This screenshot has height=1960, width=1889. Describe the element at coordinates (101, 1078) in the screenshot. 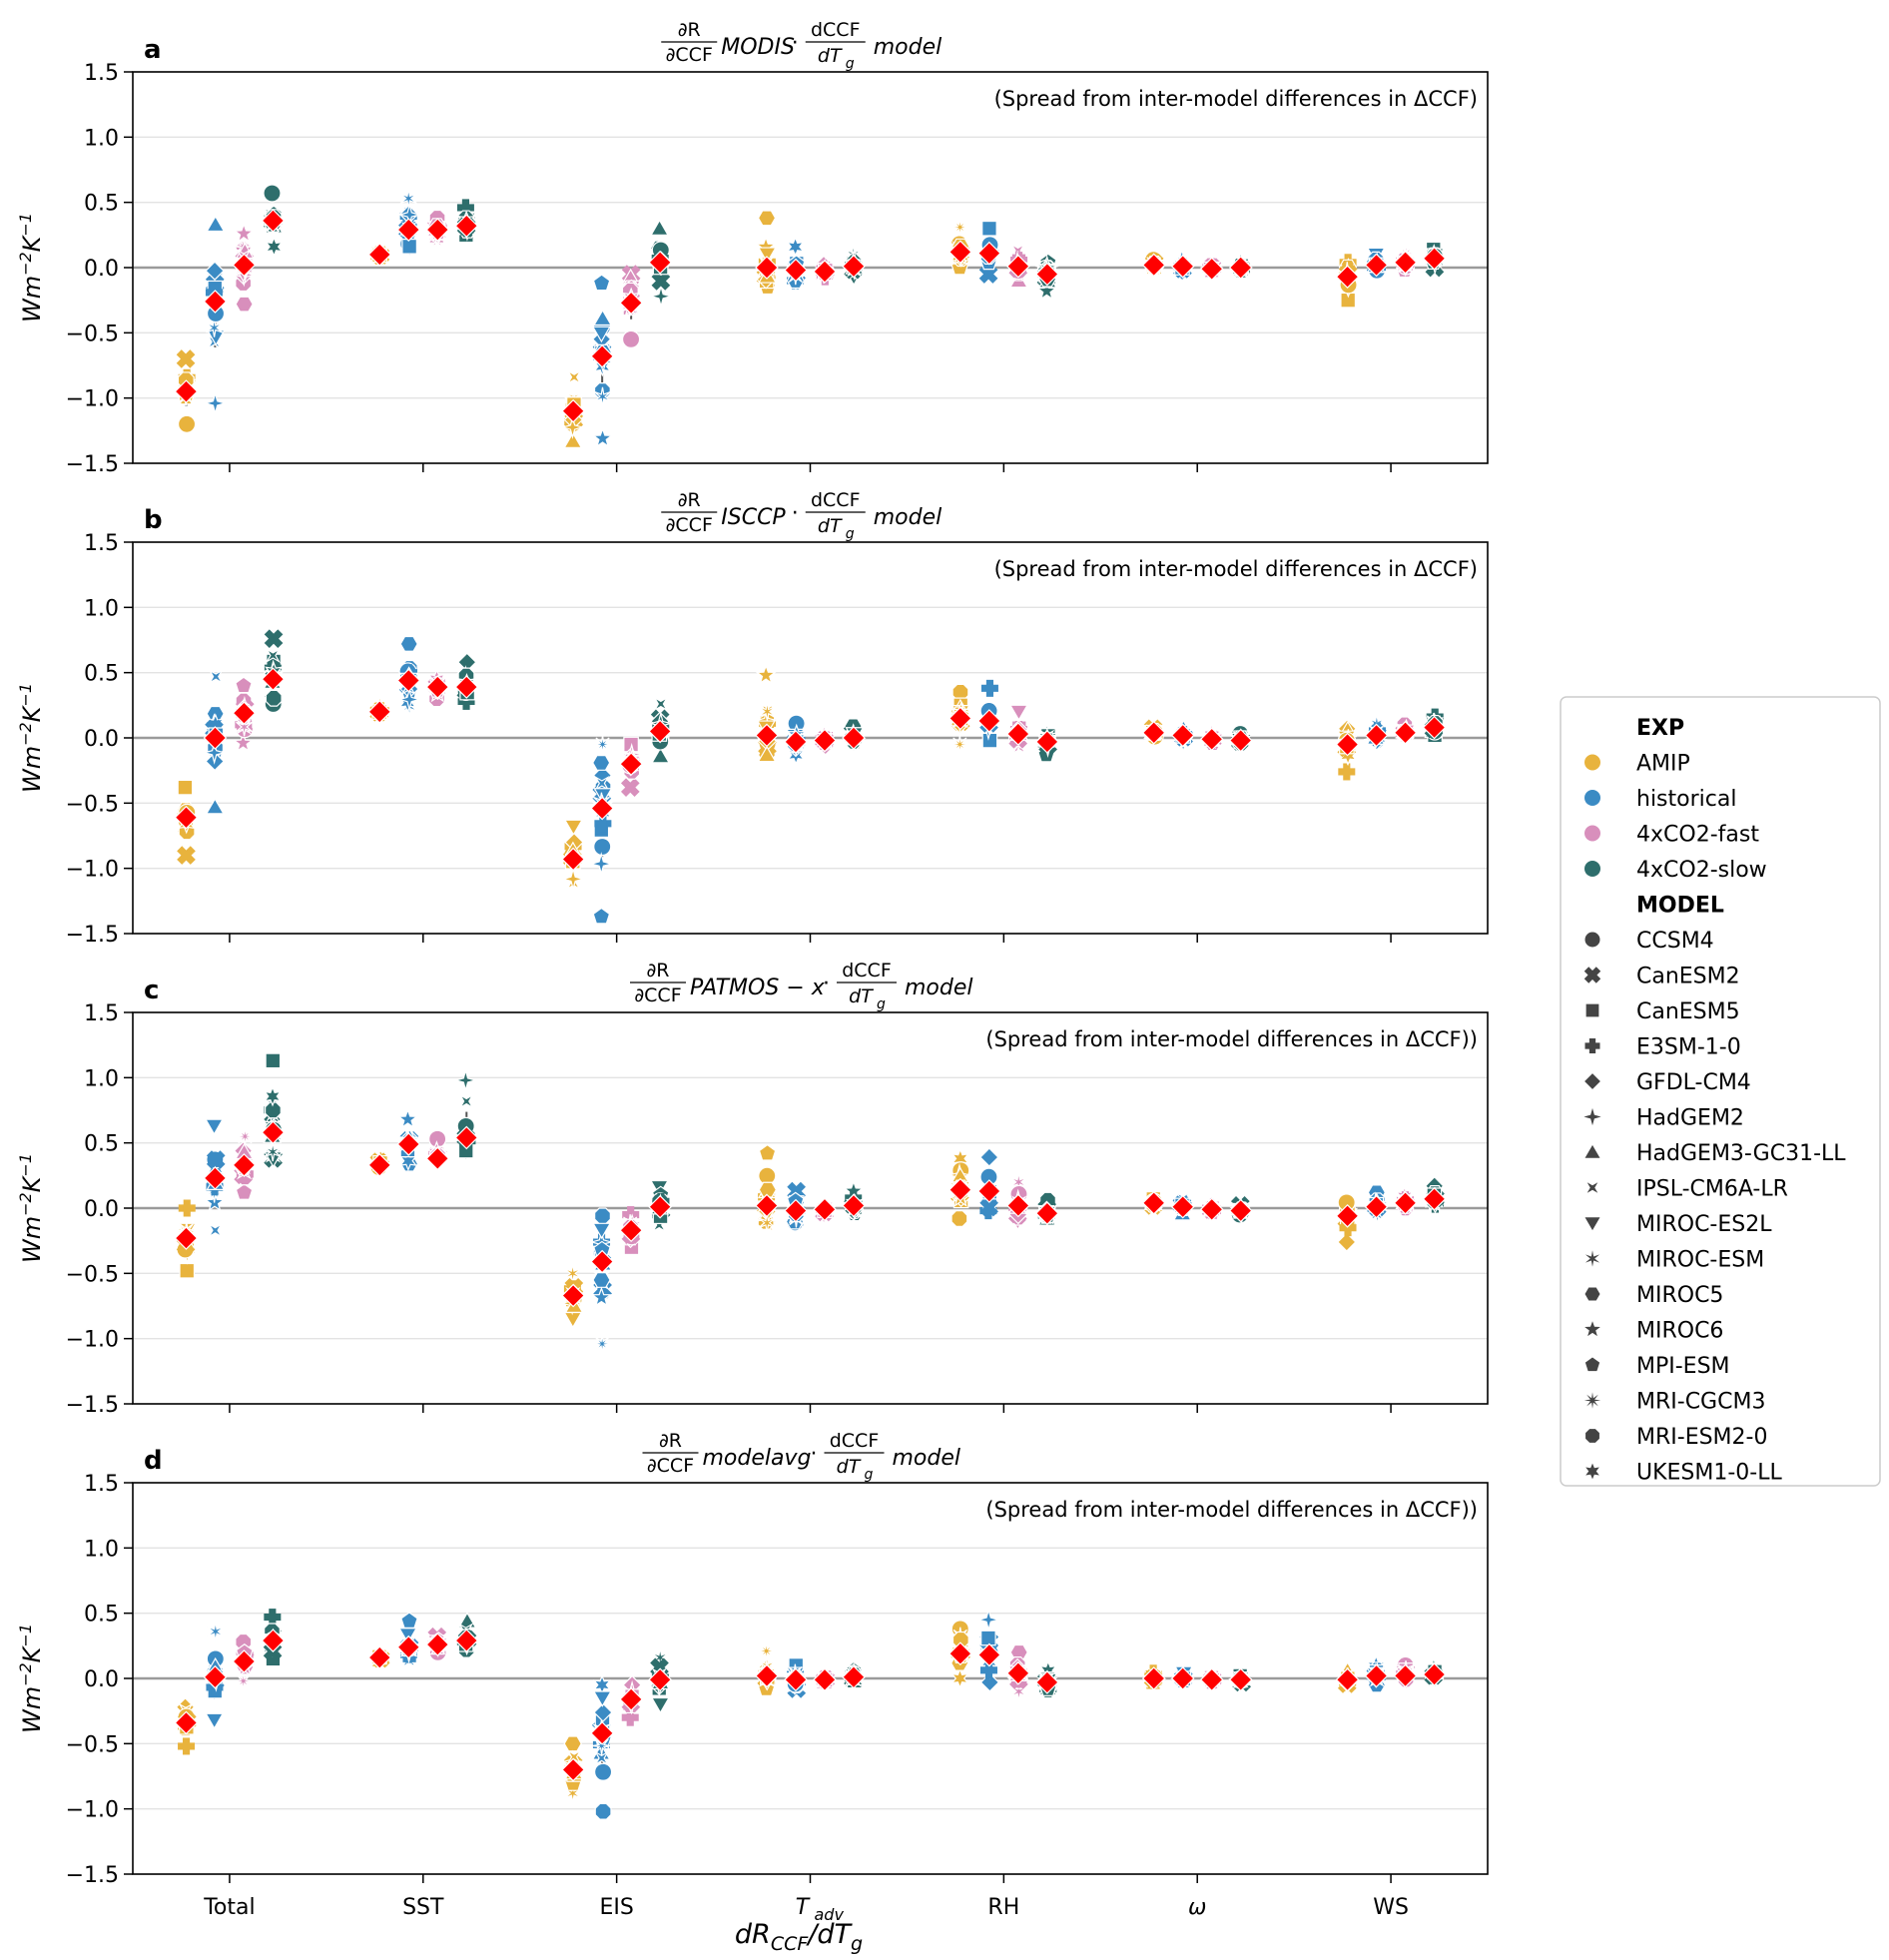

I see `y-tick-label: 1.0` at that location.